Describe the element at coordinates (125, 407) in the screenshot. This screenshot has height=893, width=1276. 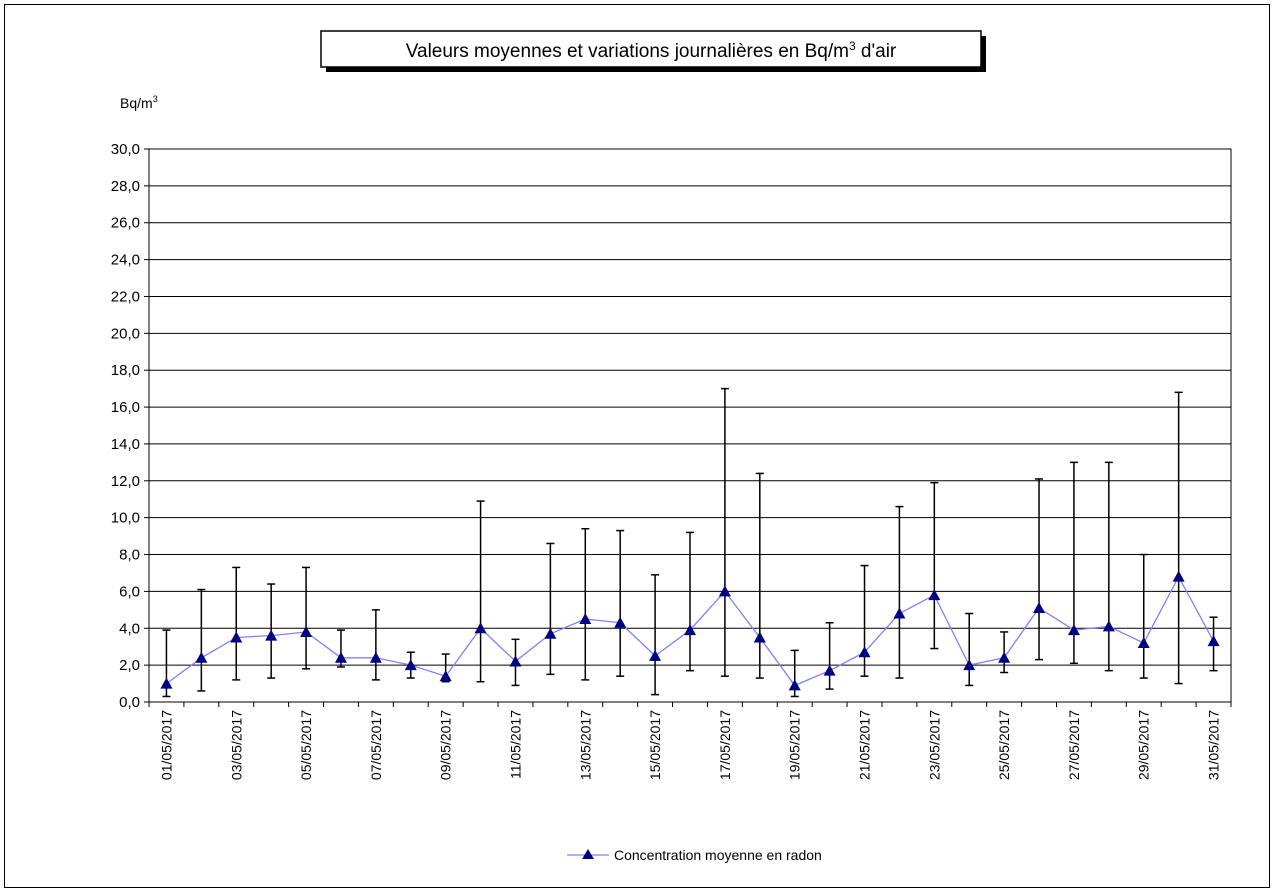
I see `y-tick-label: 16,0` at that location.